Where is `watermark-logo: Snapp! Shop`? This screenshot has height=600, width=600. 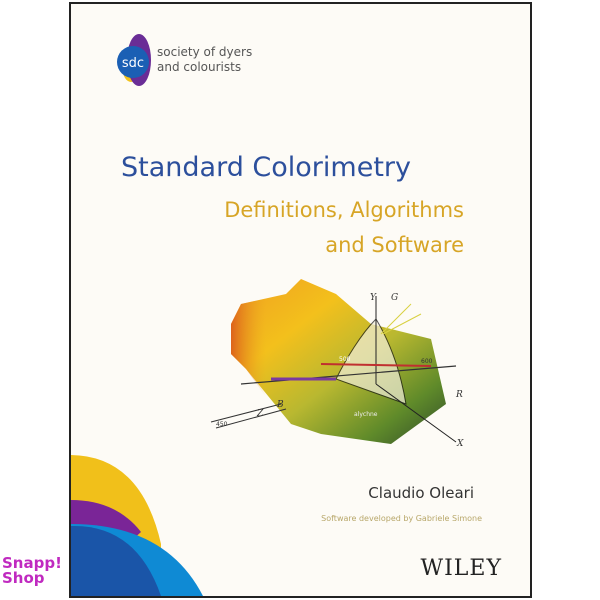 watermark-logo: Snapp! Shop is located at coordinates (32, 571).